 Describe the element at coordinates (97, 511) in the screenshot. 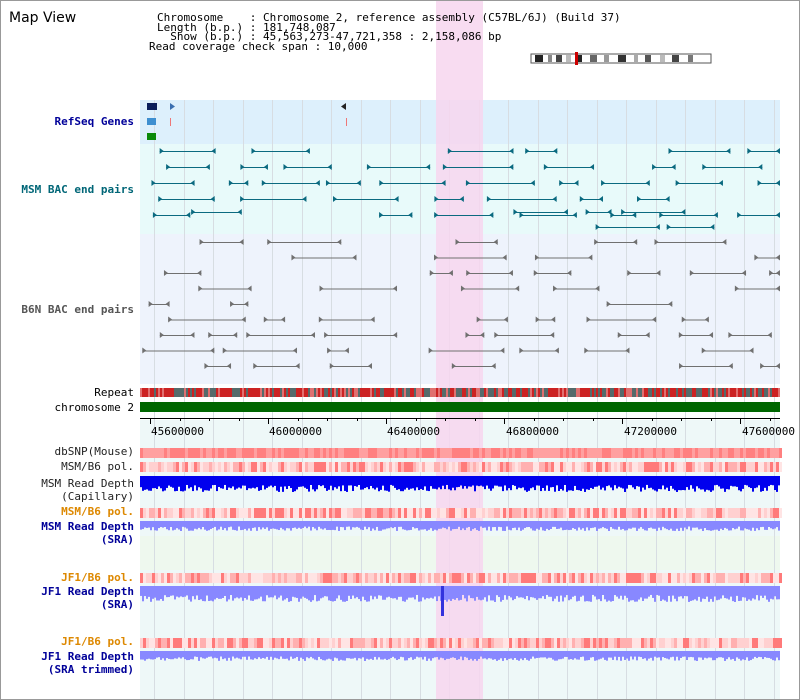

I see `track-label-msm-b6-pol-2: MSM/B6 pol.` at that location.